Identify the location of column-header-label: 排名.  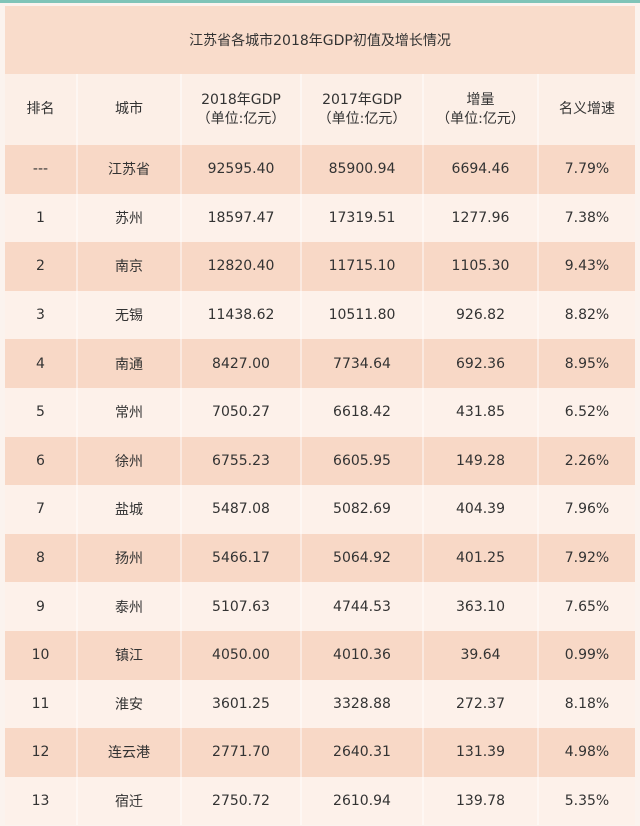
(40, 109).